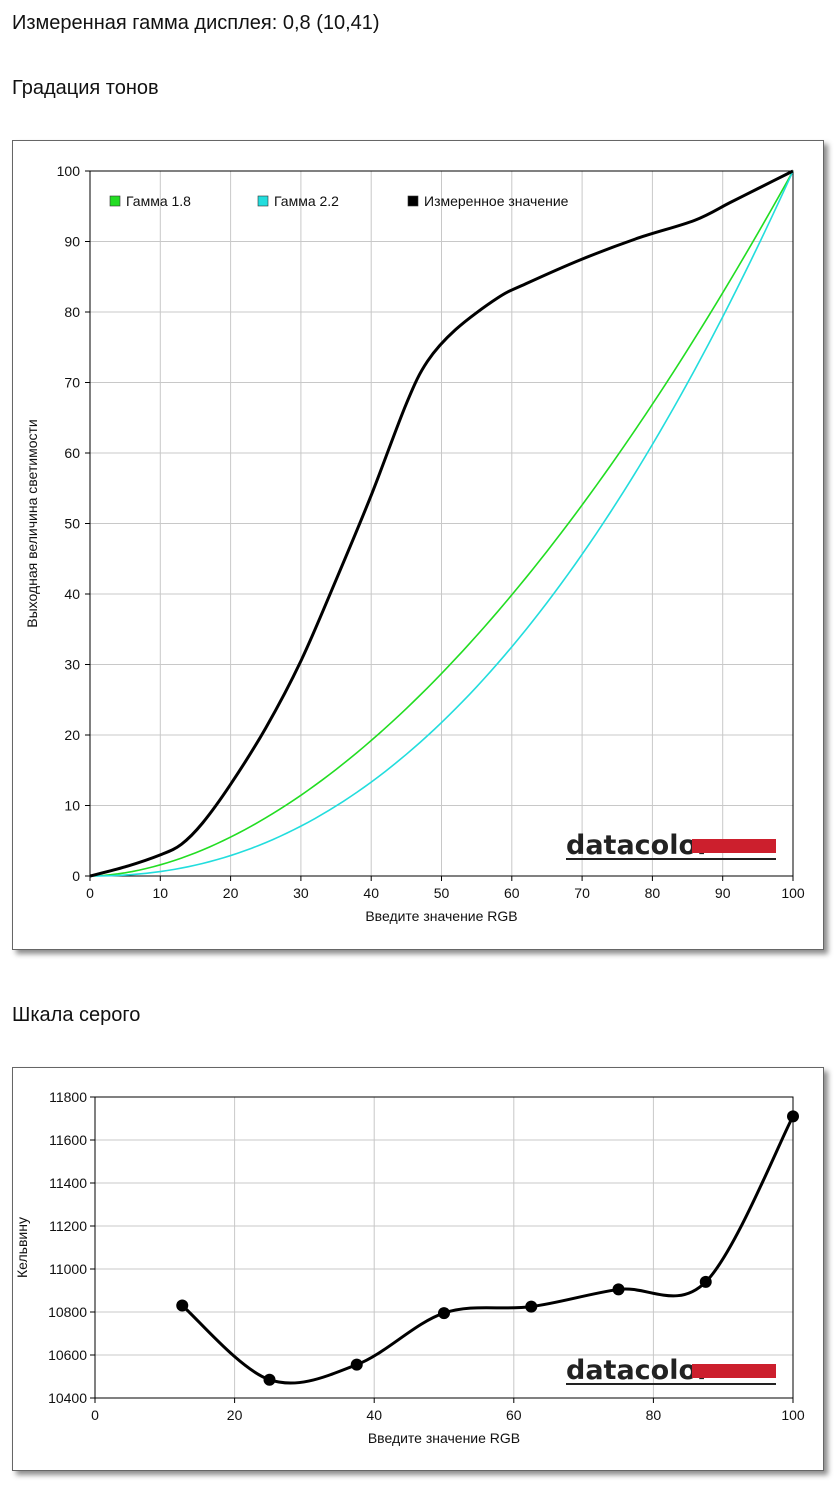 This screenshot has height=1489, width=840. What do you see at coordinates (723, 893) in the screenshot?
I see `tone-x-tick-label: 90` at bounding box center [723, 893].